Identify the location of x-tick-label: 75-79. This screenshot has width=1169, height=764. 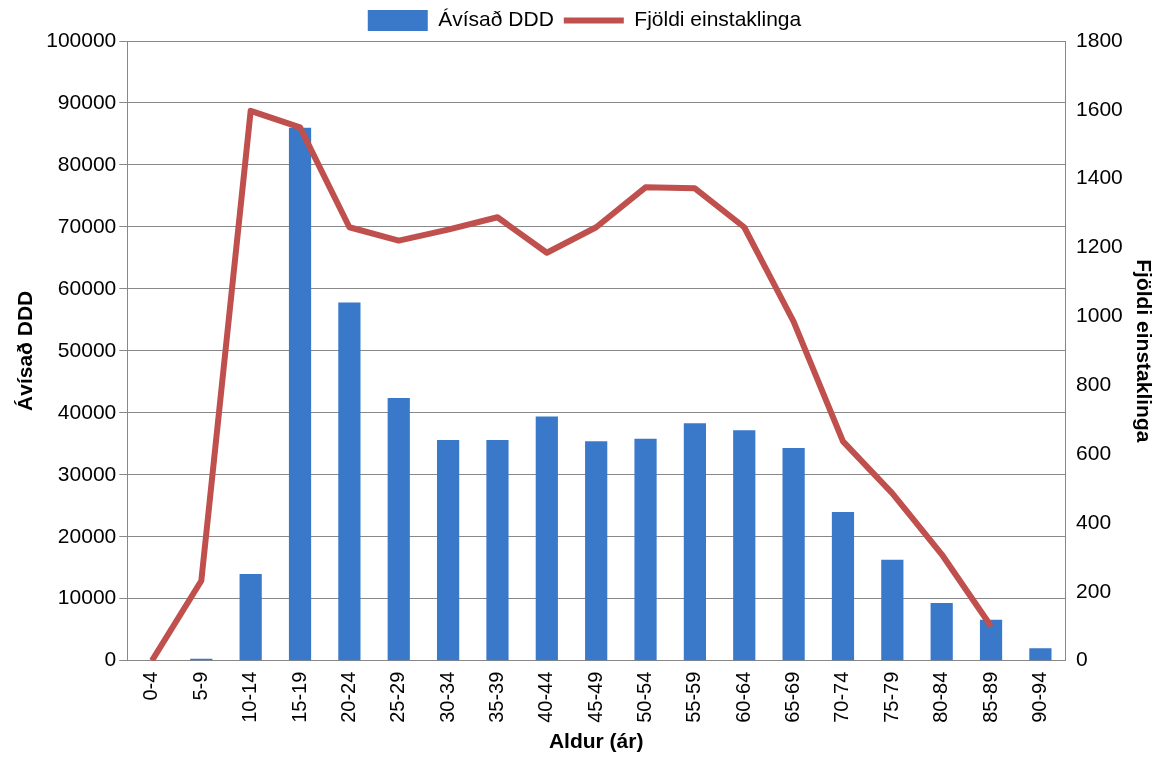
(890, 697).